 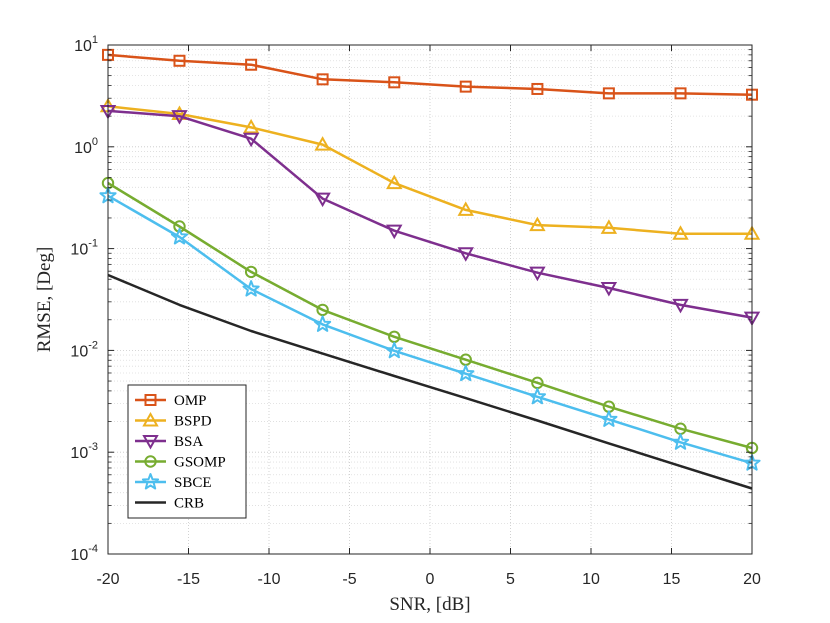 I want to click on legend-box, so click(x=187, y=451).